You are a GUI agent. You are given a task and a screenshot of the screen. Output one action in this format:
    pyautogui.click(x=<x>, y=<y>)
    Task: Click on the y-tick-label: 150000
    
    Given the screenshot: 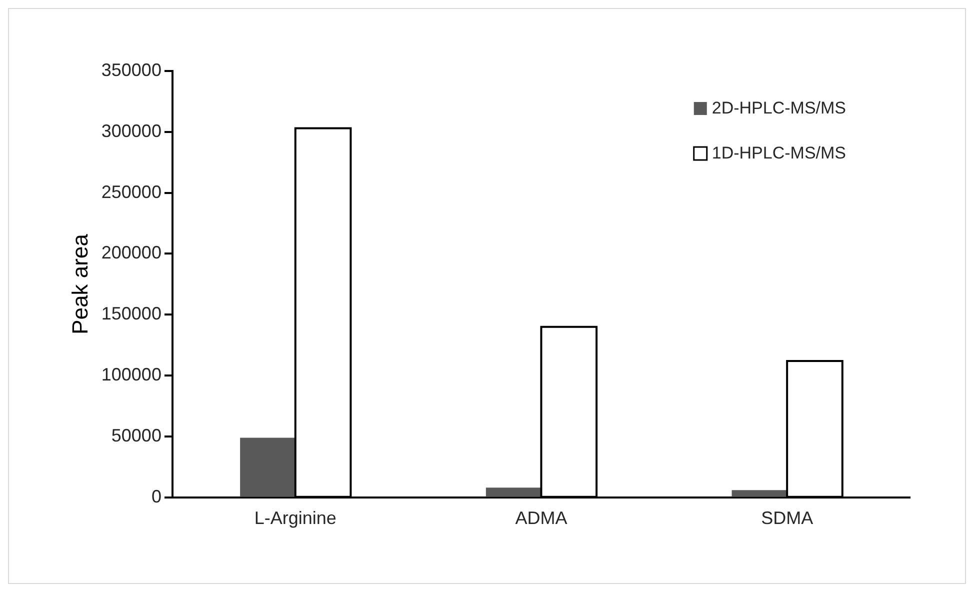 What is the action you would take?
    pyautogui.click(x=131, y=314)
    